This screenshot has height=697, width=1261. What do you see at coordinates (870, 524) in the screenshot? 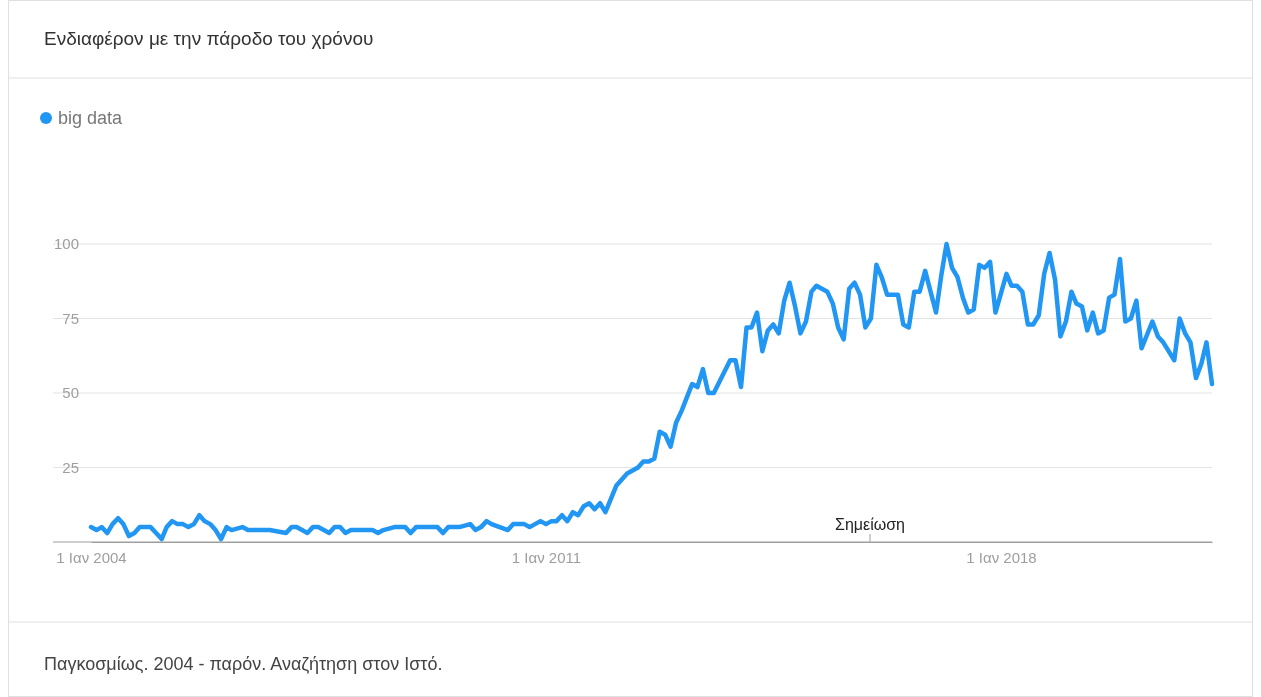
I see `annotation: Σημείωση` at bounding box center [870, 524].